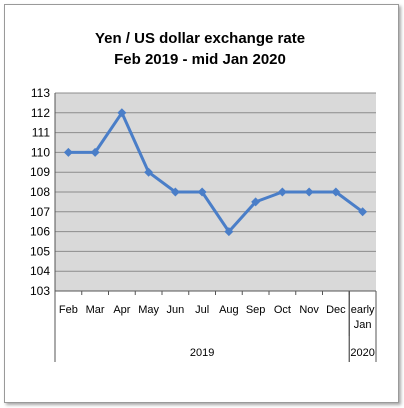  What do you see at coordinates (202, 353) in the screenshot?
I see `group-label: 2019` at bounding box center [202, 353].